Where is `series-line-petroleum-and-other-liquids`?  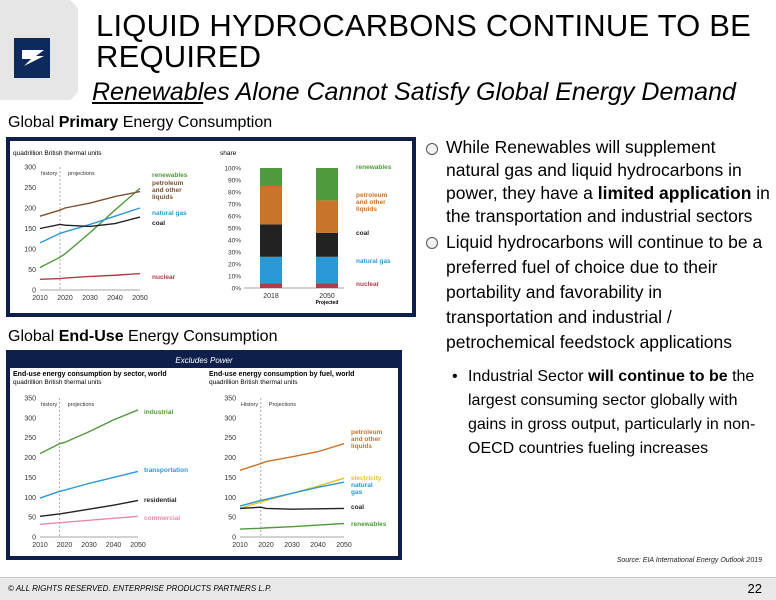 series-line-petroleum-and-other-liquids is located at coordinates (90, 203).